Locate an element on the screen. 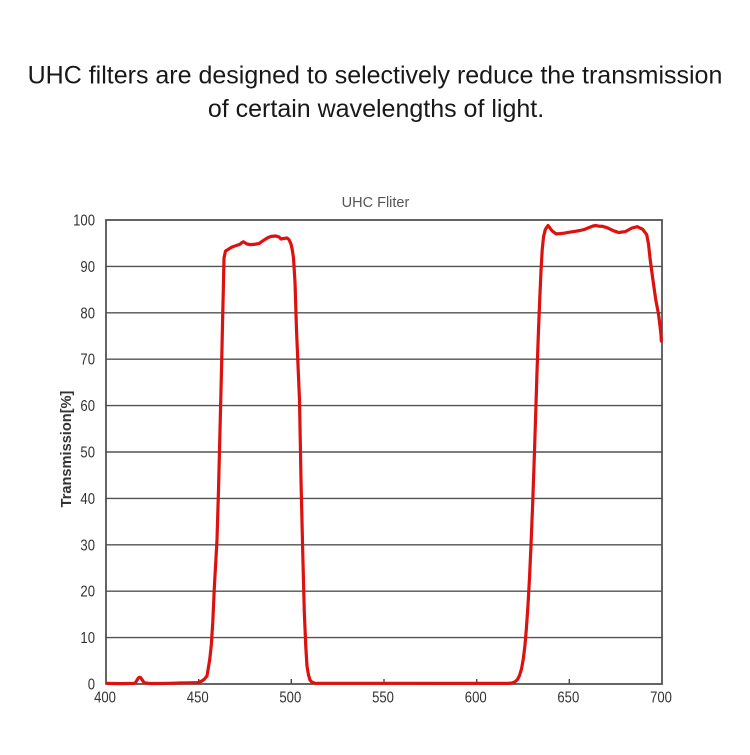  svg-text: 400 is located at coordinates (105, 698).